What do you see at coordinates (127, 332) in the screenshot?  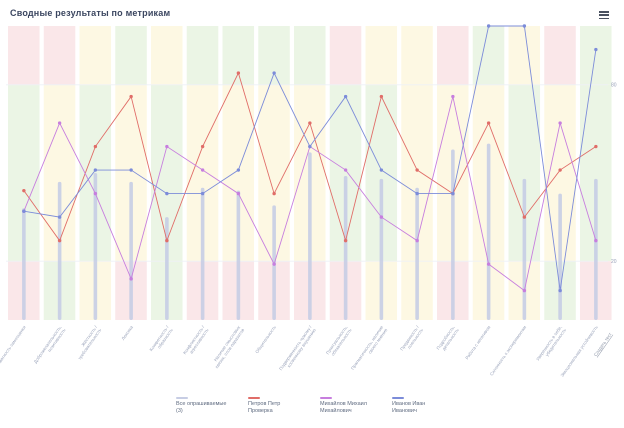 I see `x-axis-label: Лексика` at bounding box center [127, 332].